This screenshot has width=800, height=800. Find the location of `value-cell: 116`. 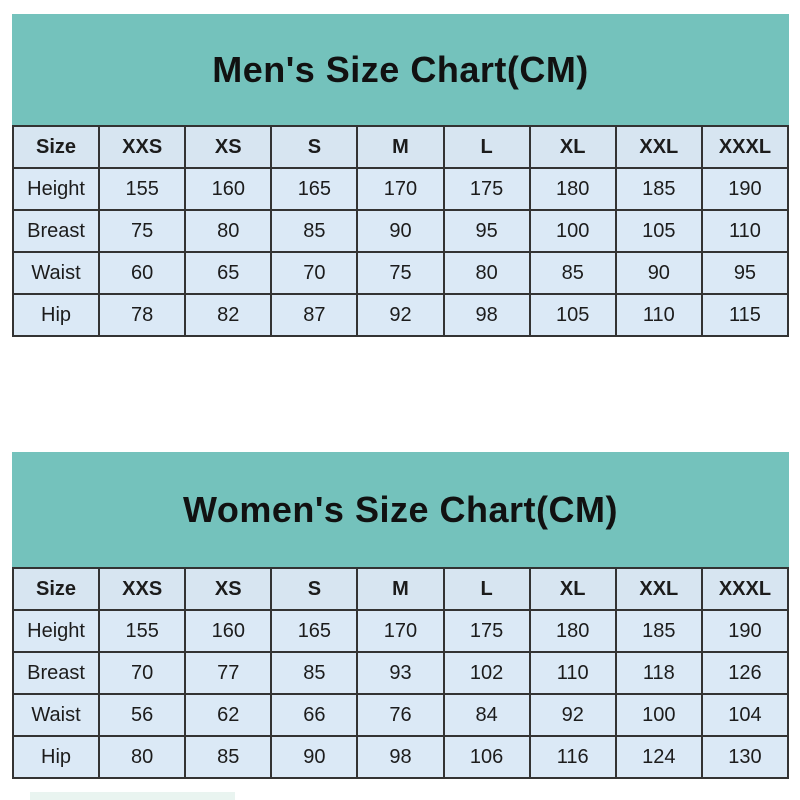

value-cell: 116 is located at coordinates (572, 757).